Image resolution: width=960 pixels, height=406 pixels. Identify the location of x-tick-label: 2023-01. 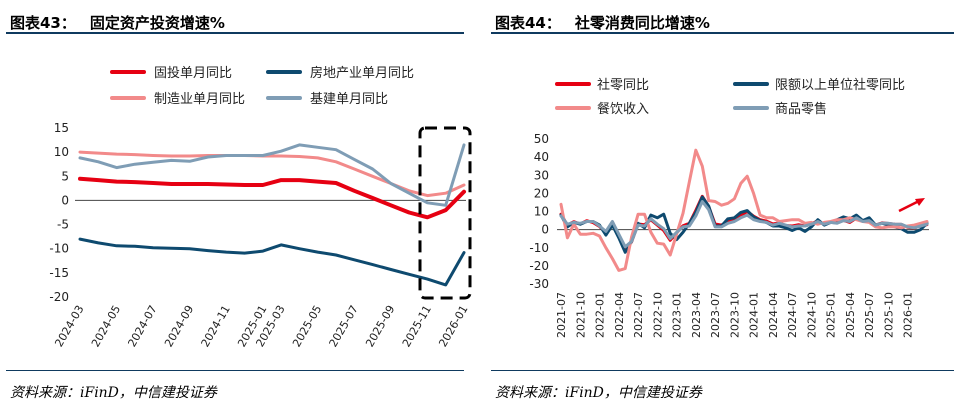
(677, 315).